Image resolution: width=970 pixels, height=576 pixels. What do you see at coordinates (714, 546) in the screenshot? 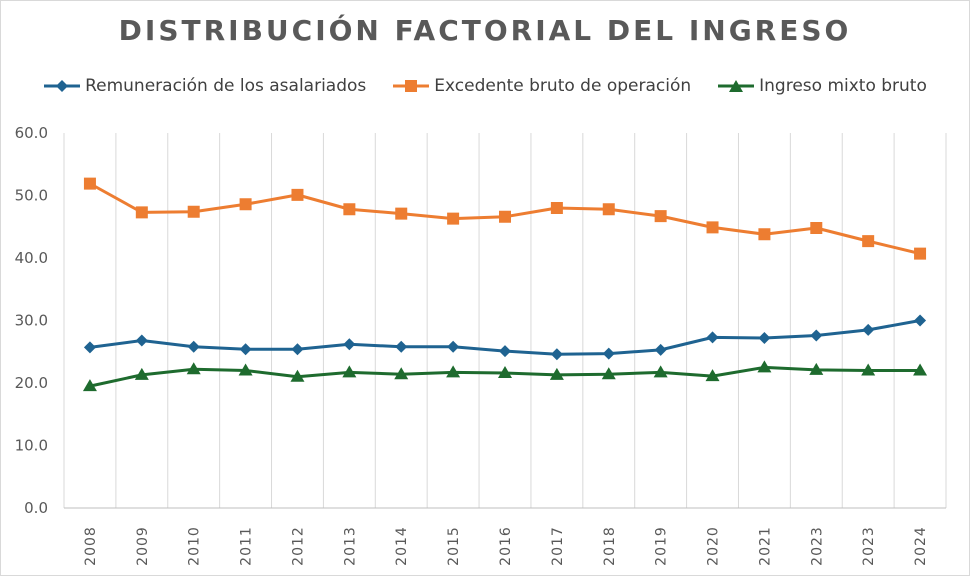
I see `x-tick-label: 2020` at bounding box center [714, 546].